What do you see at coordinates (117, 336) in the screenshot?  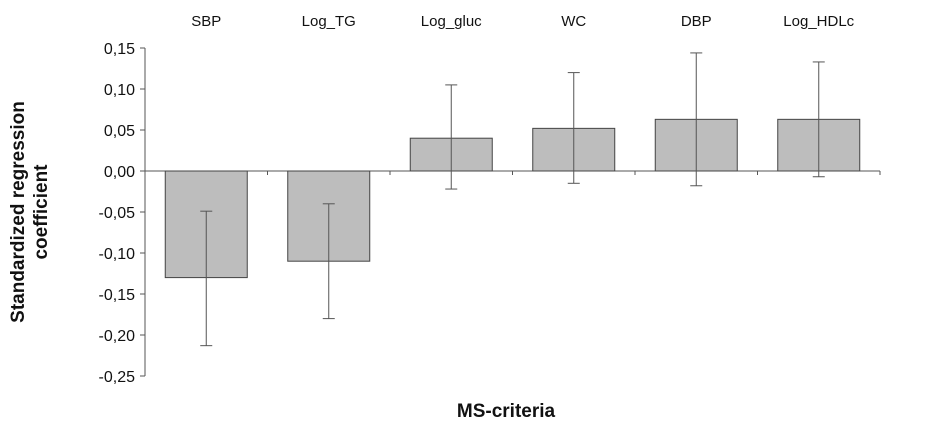 I see `y-tick-label: -0,20` at bounding box center [117, 336].